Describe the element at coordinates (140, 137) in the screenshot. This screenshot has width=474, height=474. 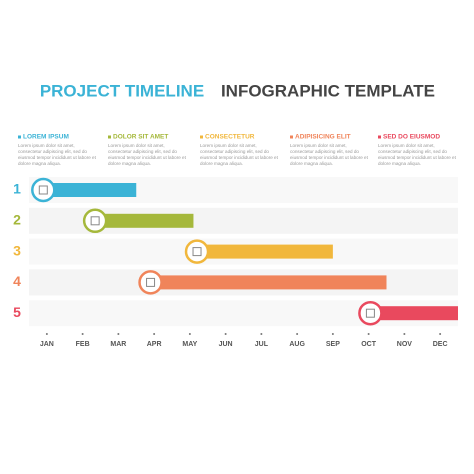
I see `legend-entry: DOLOR SIT AMET` at that location.